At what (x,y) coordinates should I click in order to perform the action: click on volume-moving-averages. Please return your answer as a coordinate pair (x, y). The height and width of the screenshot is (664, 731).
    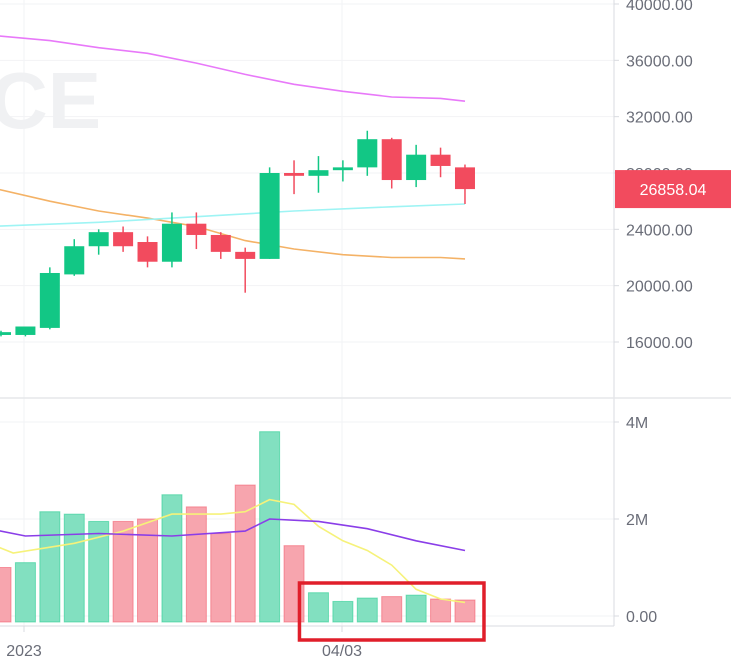
    Looking at the image, I should click on (233, 551).